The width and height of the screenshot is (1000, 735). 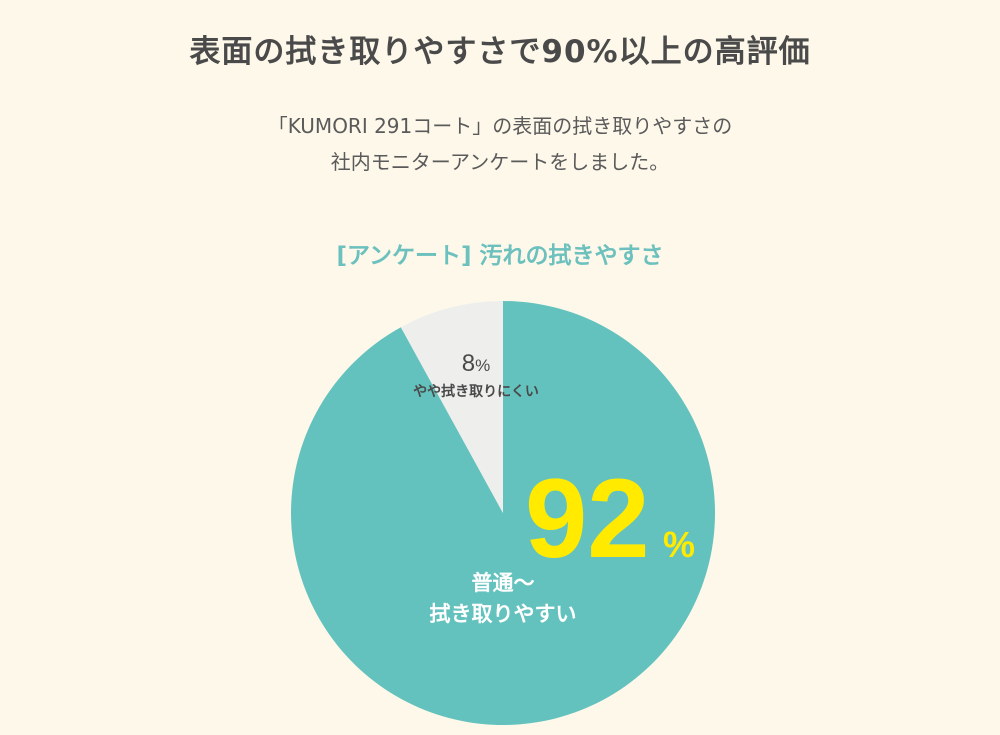 I want to click on slice-value-large: 92, so click(x=587, y=518).